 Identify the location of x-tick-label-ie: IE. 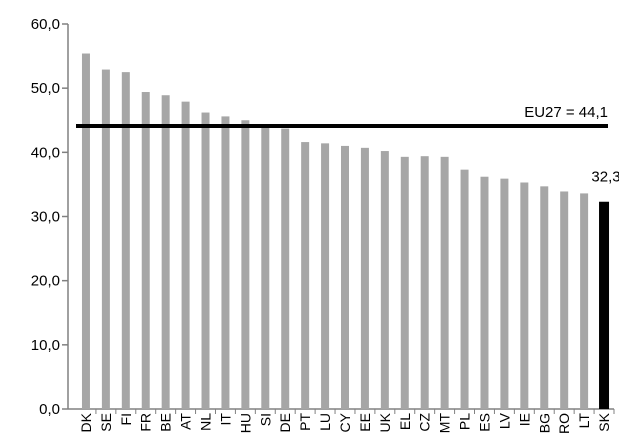
(524, 419).